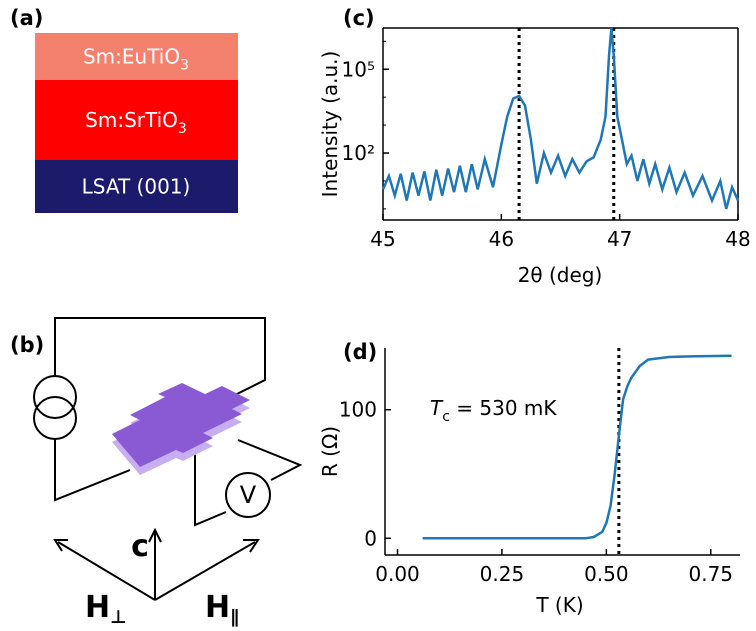 The height and width of the screenshot is (631, 756). What do you see at coordinates (131, 57) in the screenshot?
I see `layer-text: Sm:EuTiO` at bounding box center [131, 57].